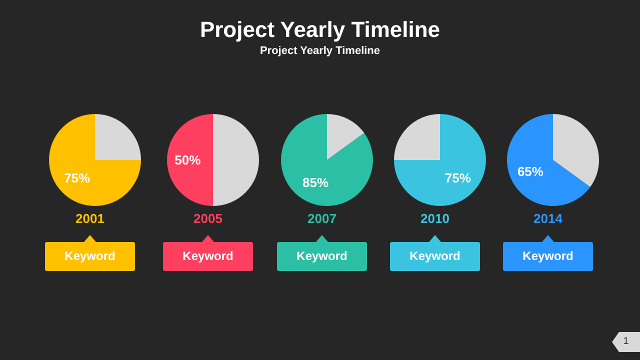 This screenshot has height=360, width=640. Describe the element at coordinates (208, 218) in the screenshot. I see `text: 2005` at that location.